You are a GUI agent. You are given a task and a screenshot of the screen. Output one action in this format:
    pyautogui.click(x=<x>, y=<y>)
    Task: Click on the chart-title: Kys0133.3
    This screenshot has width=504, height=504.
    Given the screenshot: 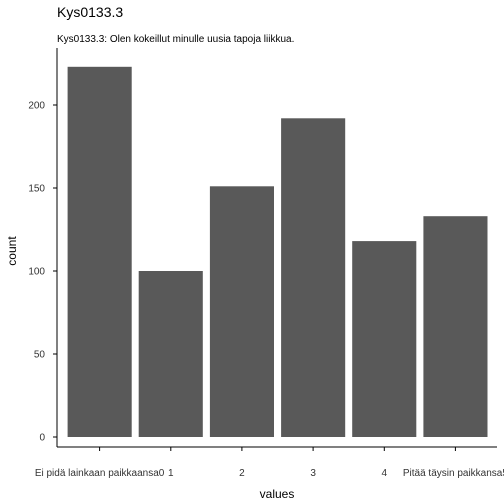 What is the action you would take?
    pyautogui.click(x=90, y=12)
    